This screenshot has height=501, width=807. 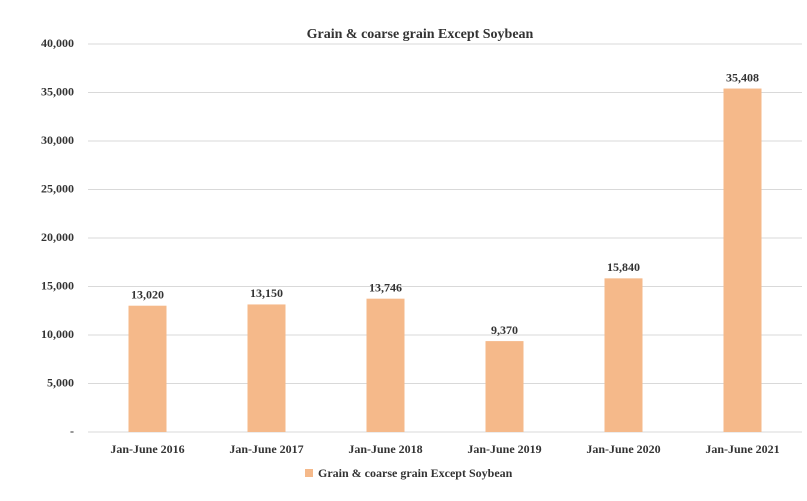 What do you see at coordinates (57, 285) in the screenshot?
I see `y-tick-label: 15,000` at bounding box center [57, 285].